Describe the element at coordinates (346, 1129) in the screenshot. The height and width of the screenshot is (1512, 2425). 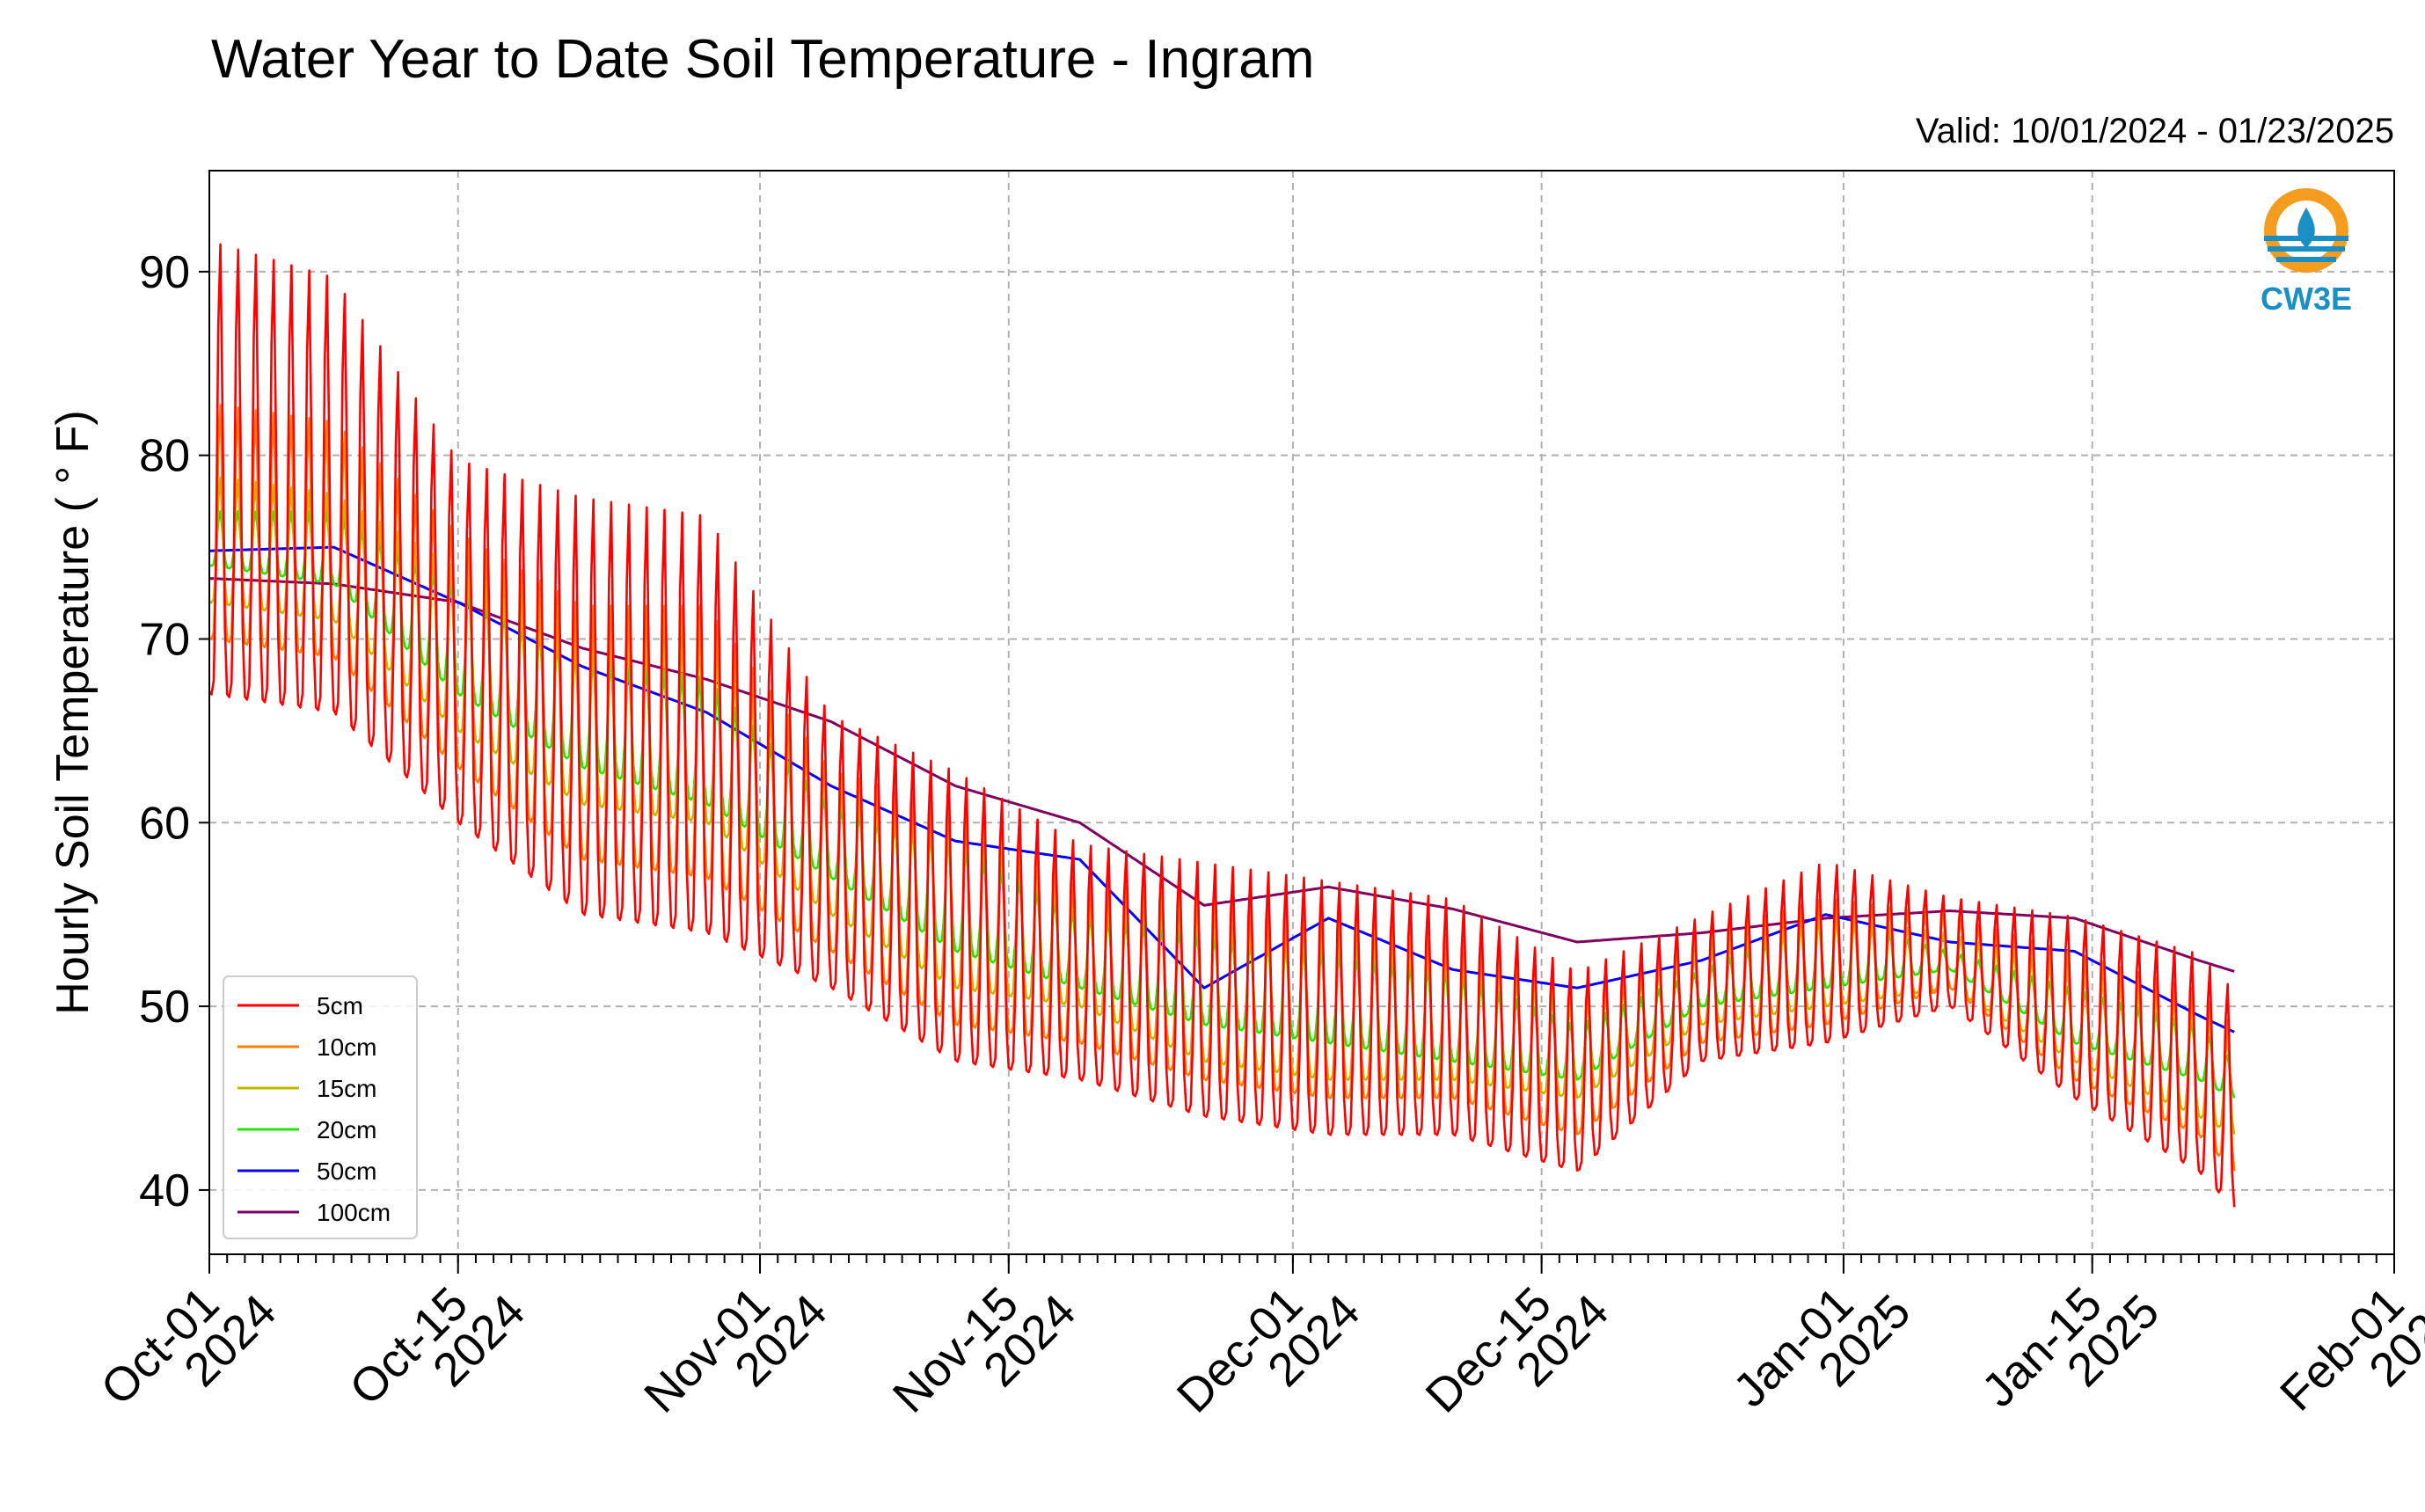
I see `legend-label-20cm: 20cm` at that location.